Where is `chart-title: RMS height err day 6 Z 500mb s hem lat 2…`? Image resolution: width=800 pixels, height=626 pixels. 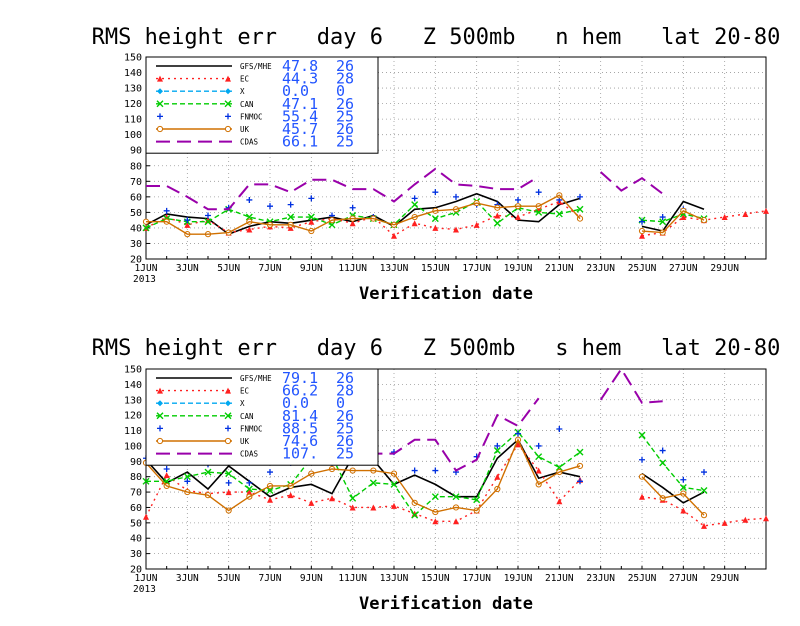 chart-title: RMS height err day 6 Z 500mb s hem lat 2… is located at coordinates (436, 348).